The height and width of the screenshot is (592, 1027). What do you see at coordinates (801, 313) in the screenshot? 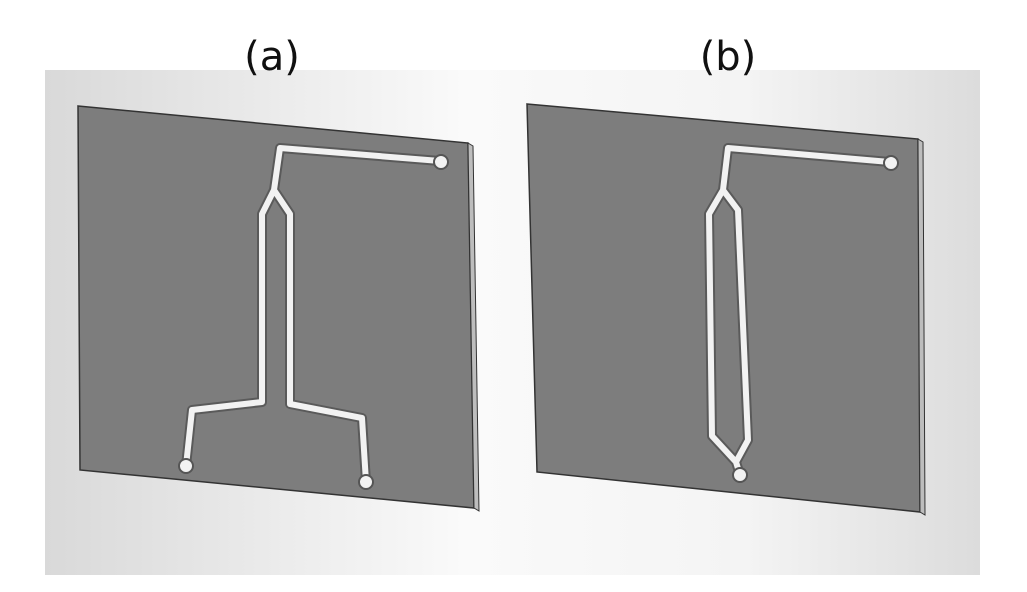
I see `channel` at bounding box center [801, 313].